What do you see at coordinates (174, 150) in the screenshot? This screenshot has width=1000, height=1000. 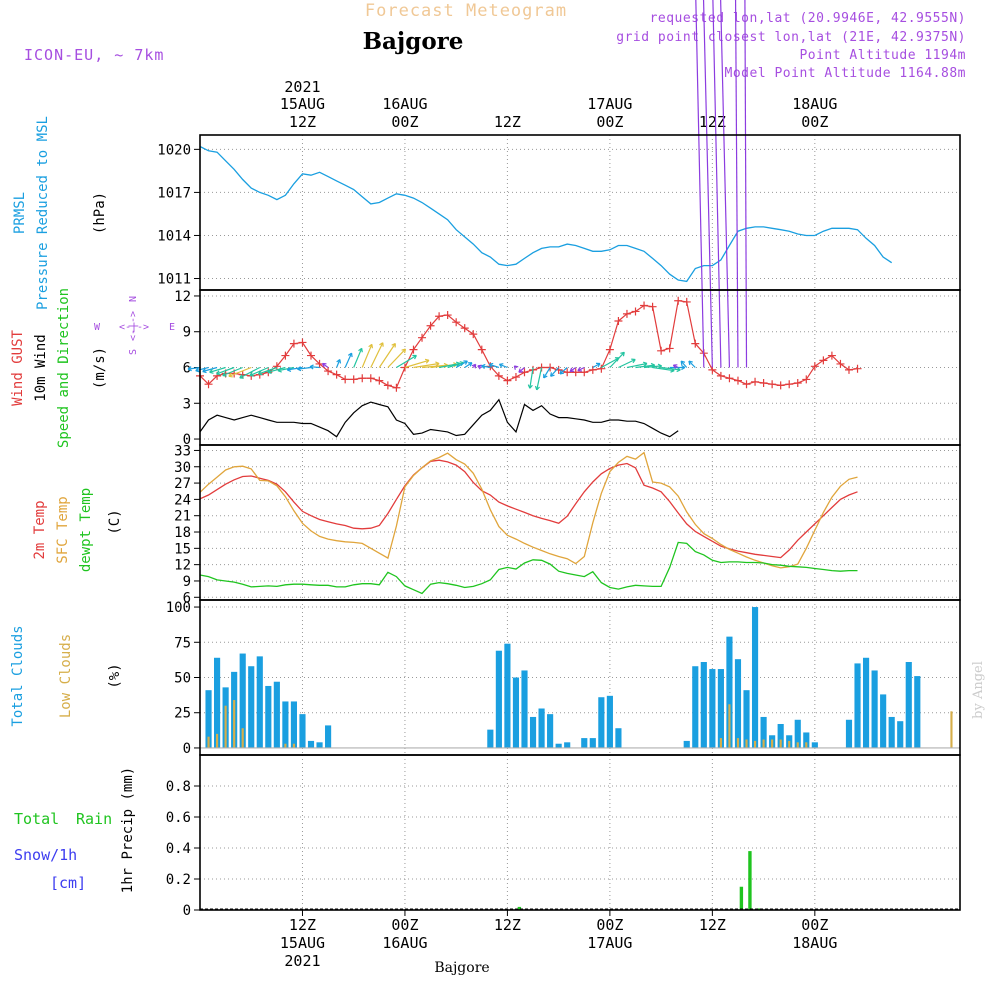 I see `y-tick-label: 1020` at bounding box center [174, 150].